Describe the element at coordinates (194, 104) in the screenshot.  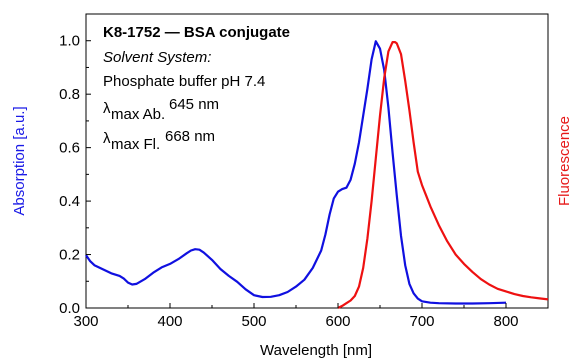
I see `lambda-abs-value: 645 nm` at that location.